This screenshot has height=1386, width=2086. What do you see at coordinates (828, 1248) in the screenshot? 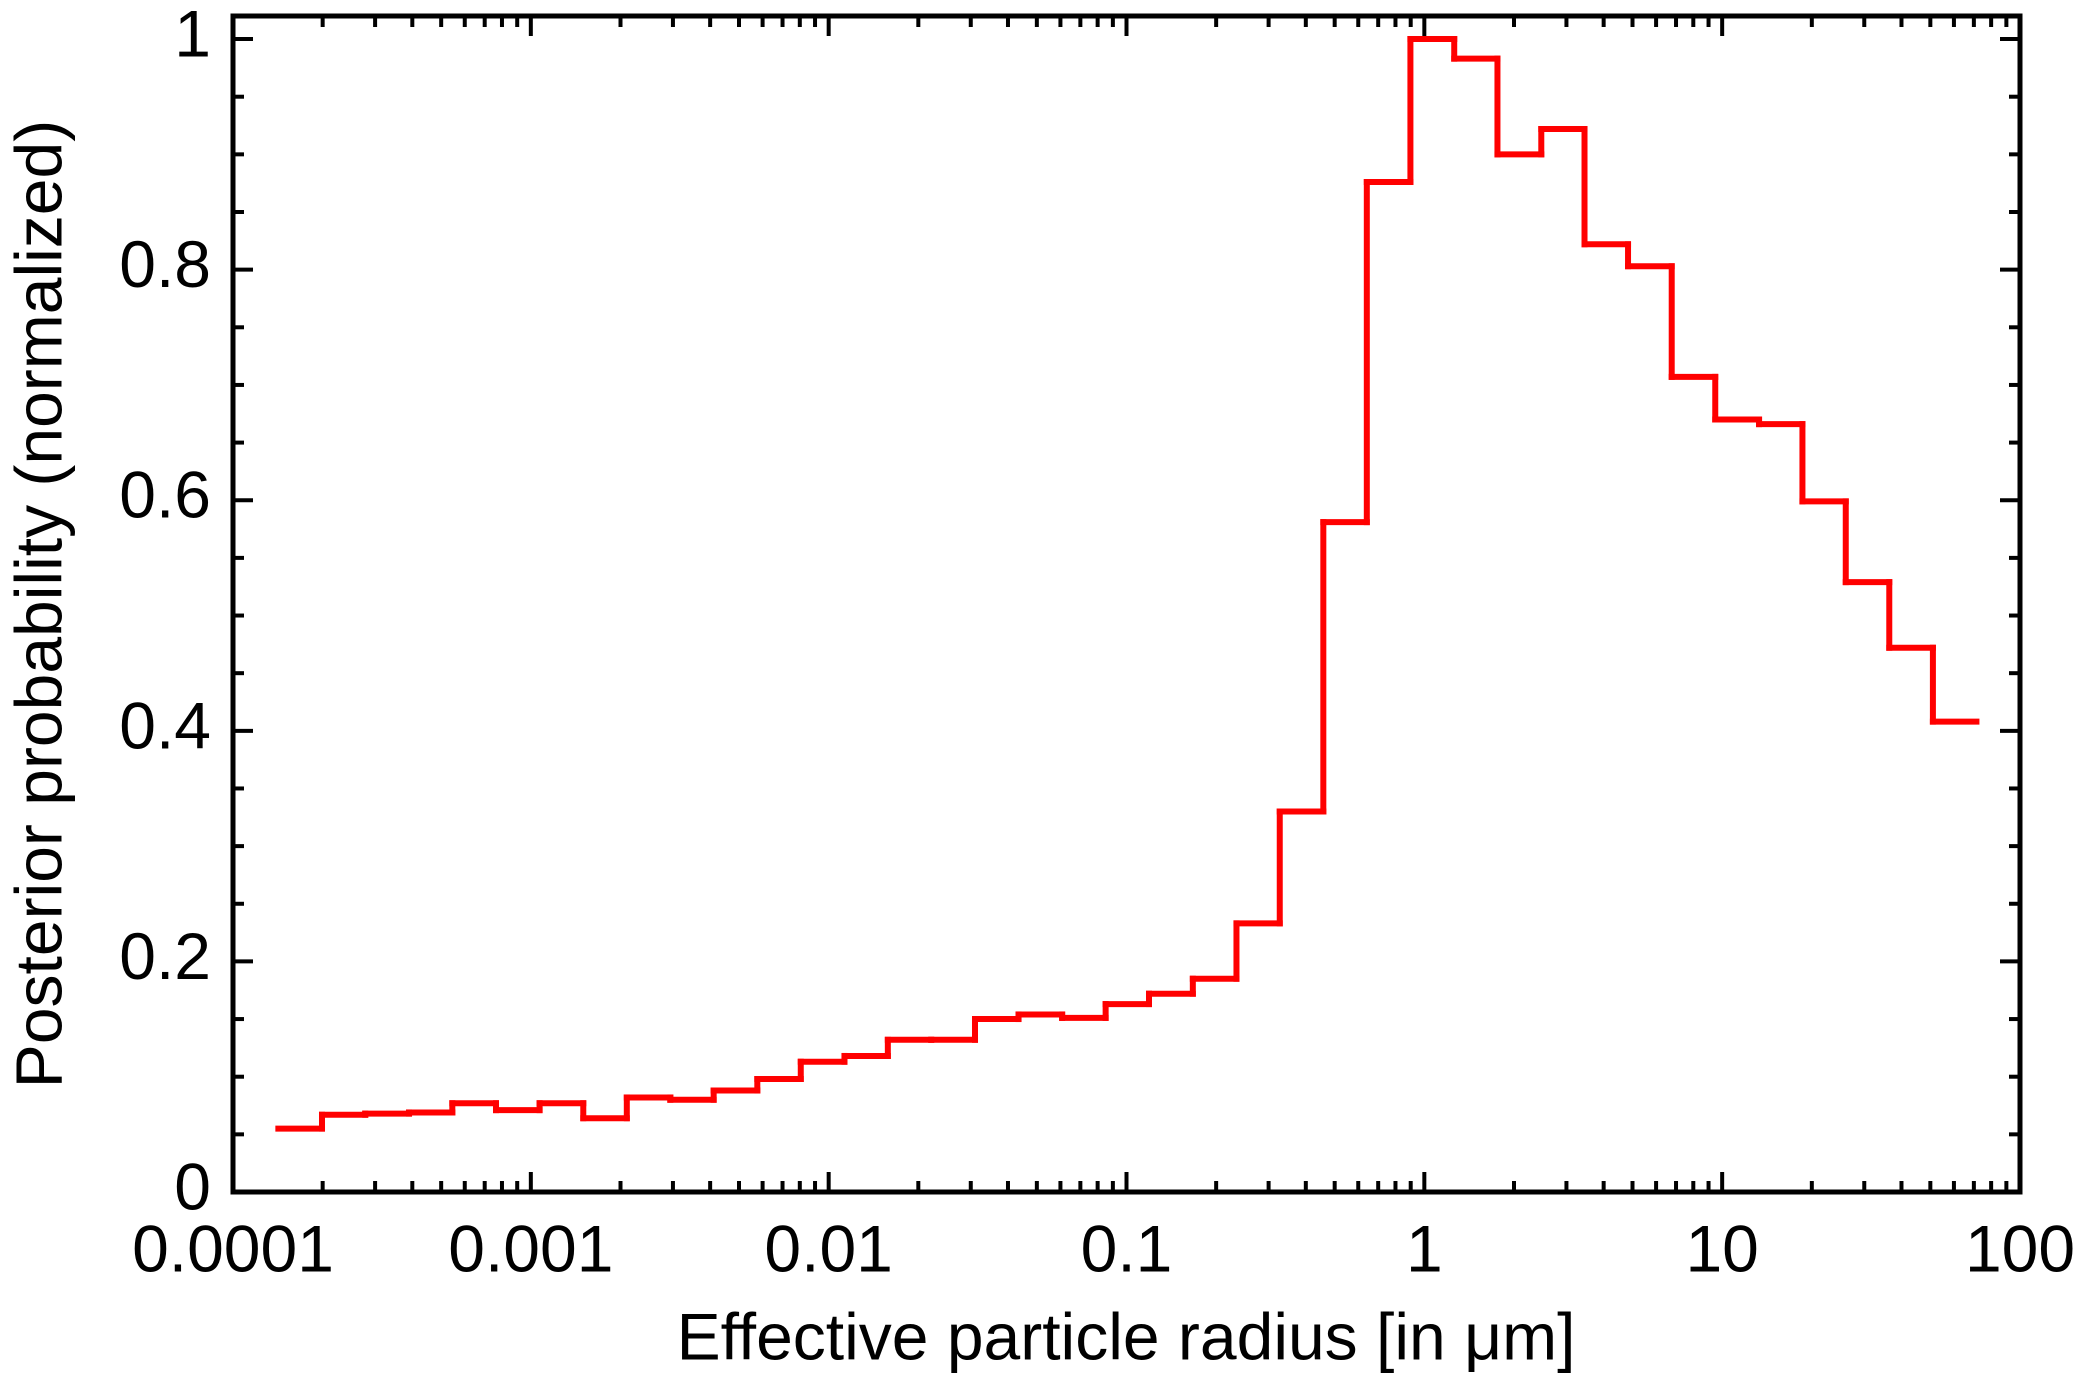
I see `x-tick-label: 0.01` at bounding box center [828, 1248].